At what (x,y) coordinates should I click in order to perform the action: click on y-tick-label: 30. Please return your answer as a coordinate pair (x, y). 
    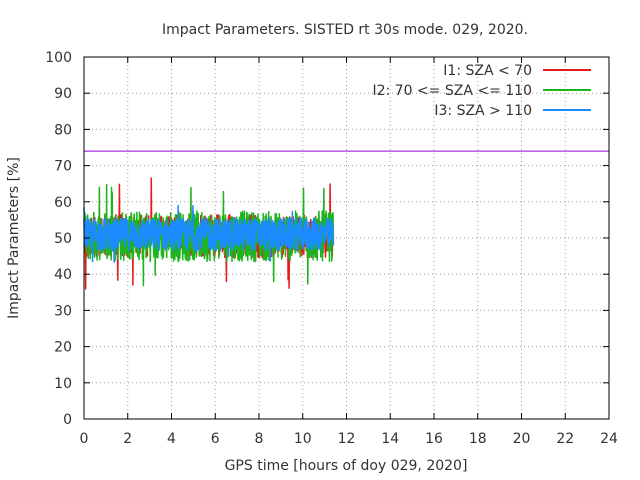
    Looking at the image, I should click on (63, 311).